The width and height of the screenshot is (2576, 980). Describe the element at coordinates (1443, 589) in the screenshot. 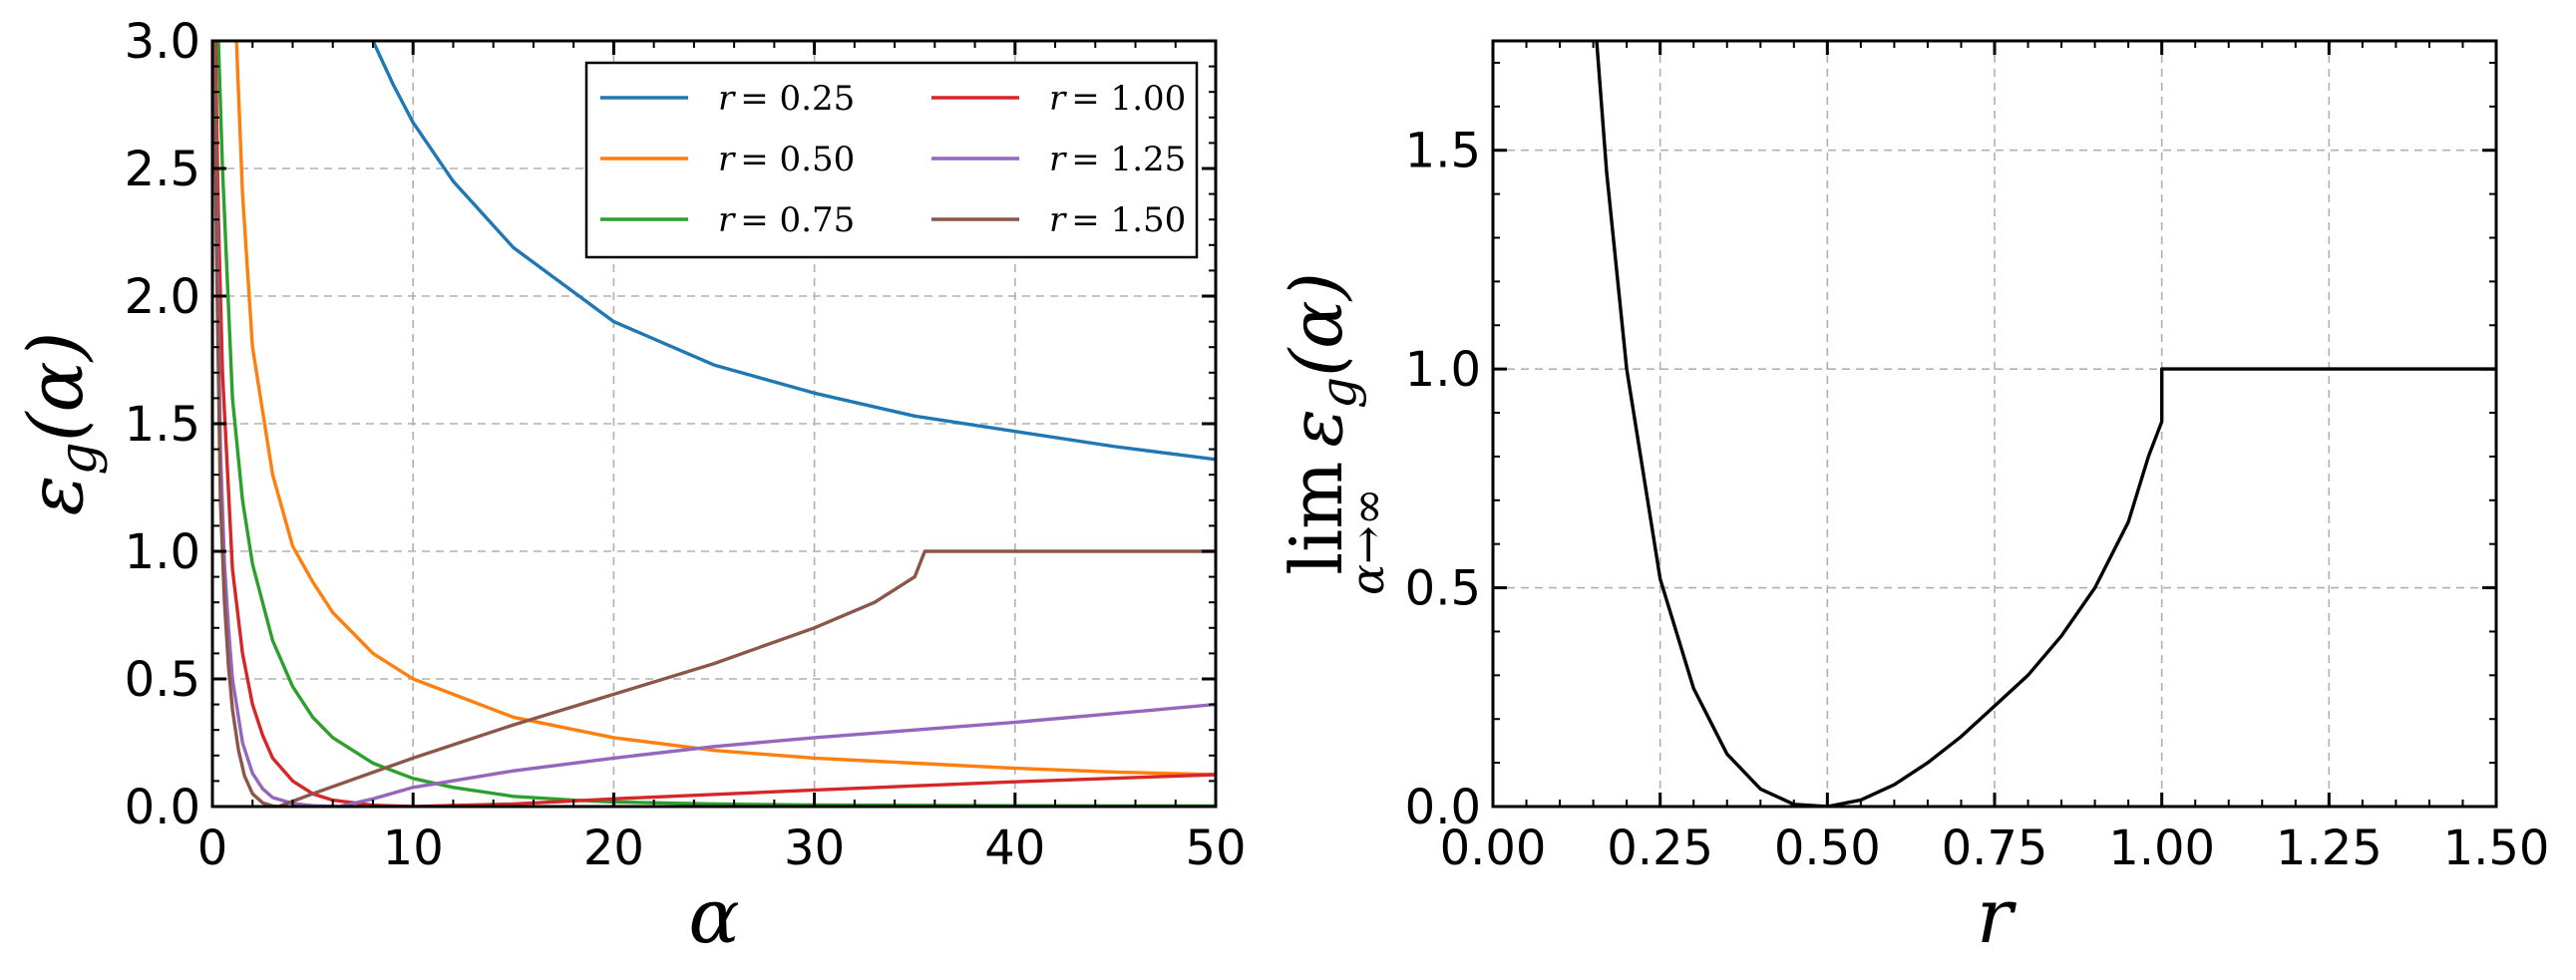

I see `right-y-tick-label: 0.5` at that location.